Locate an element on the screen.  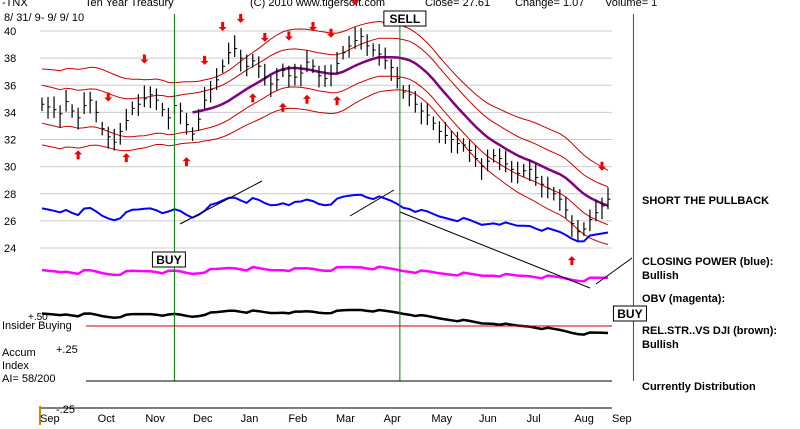
volume-readout: Volume= 1 is located at coordinates (631, 4).